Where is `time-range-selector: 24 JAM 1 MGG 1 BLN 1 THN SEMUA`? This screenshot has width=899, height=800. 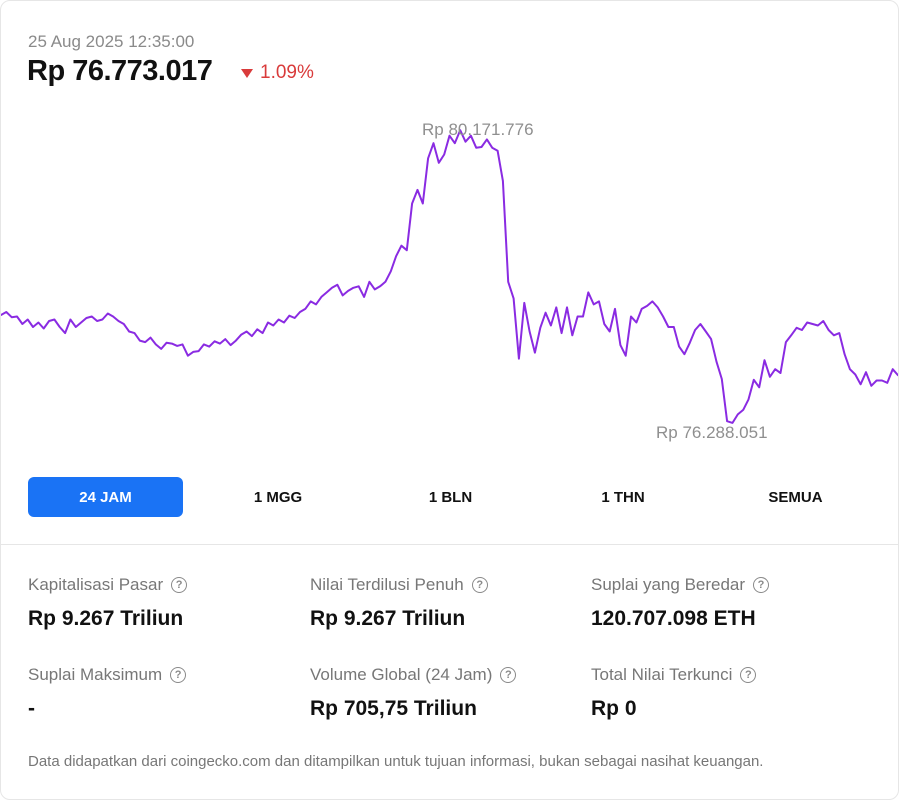
time-range-selector: 24 JAM 1 MGG 1 BLN 1 THN SEMUA is located at coordinates (450, 497).